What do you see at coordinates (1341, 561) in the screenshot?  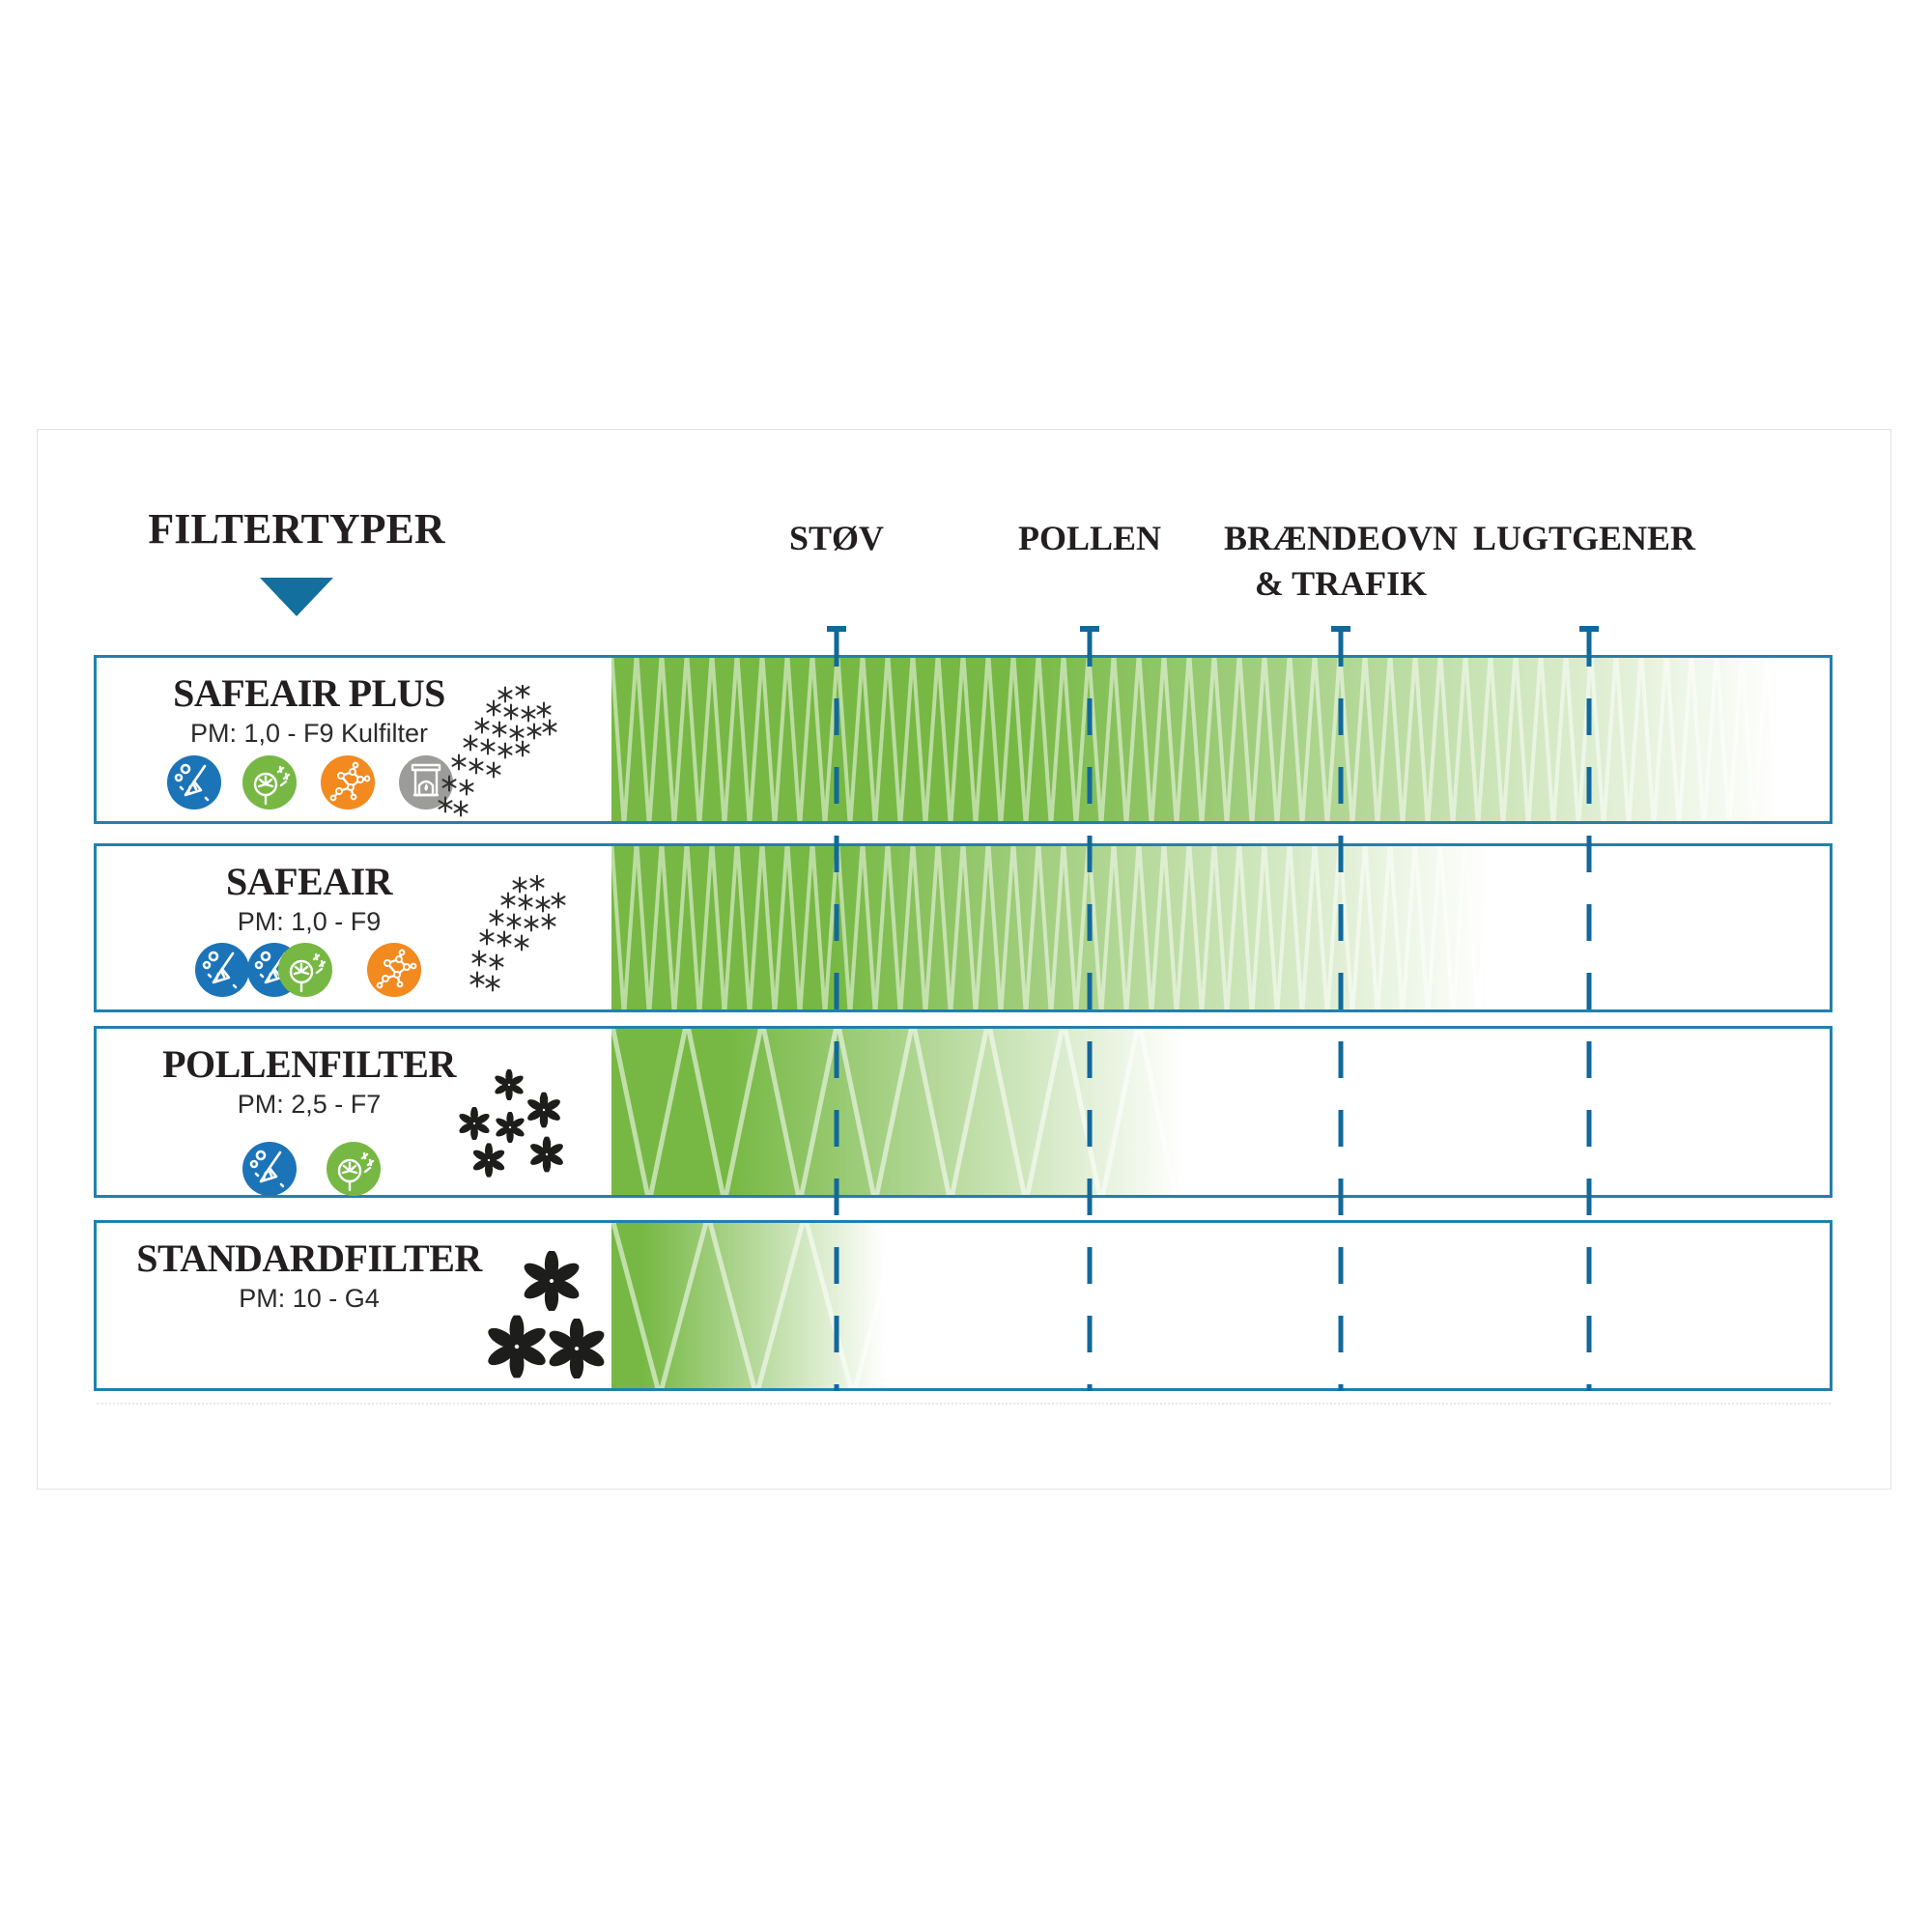 I see `column-header-braendeovn-trafik: BRÆNDEOVN & TRAFIK` at bounding box center [1341, 561].